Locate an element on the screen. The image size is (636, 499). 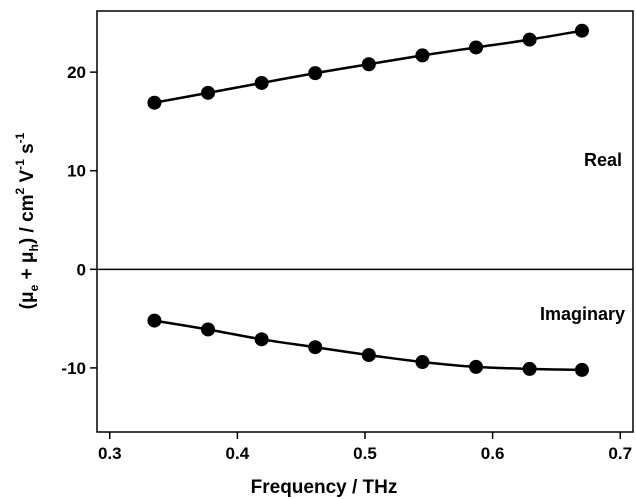
series-imaginary is located at coordinates (368, 345).